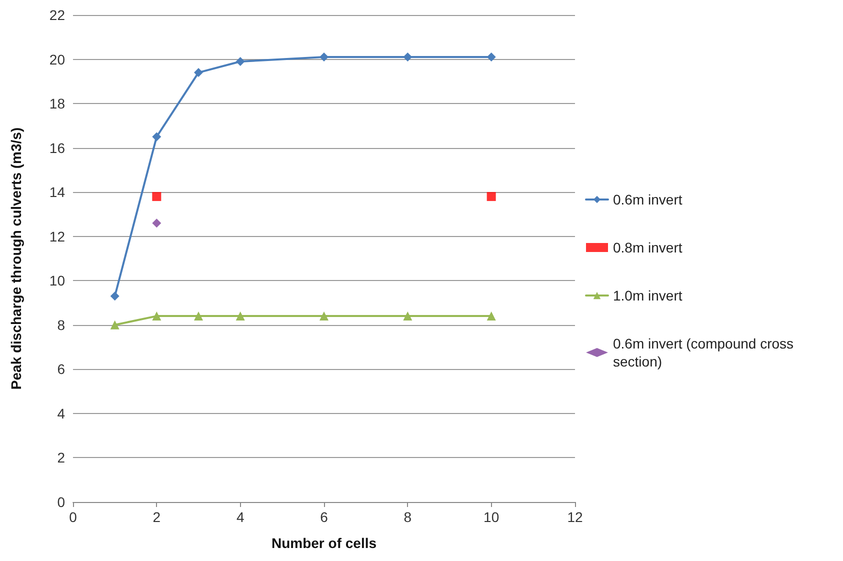  I want to click on x-tick-label: 12, so click(575, 517).